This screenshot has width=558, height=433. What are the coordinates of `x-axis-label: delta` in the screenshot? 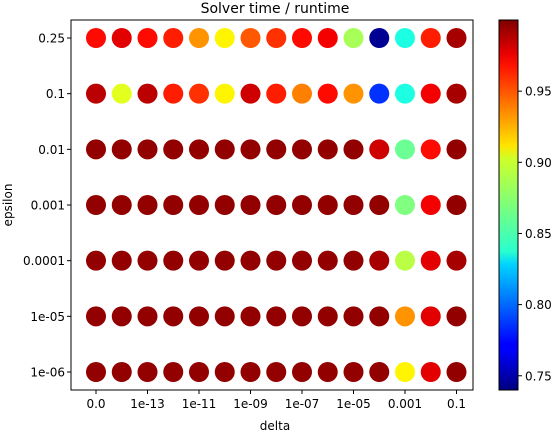 It's located at (275, 426).